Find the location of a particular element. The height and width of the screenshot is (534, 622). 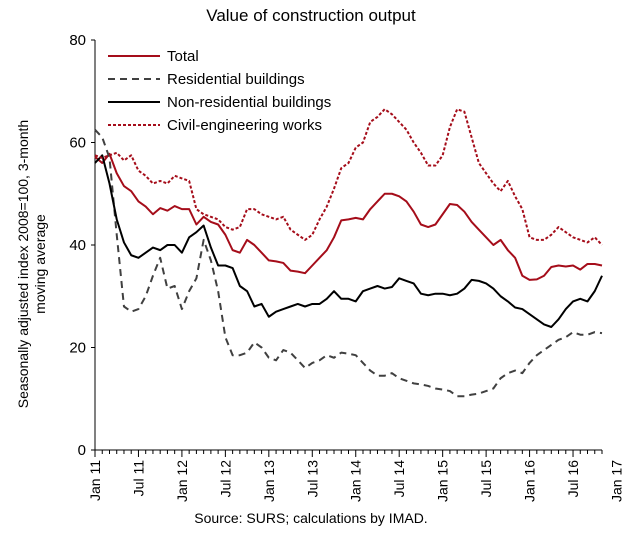

x-tick-label: Jul 16 is located at coordinates (573, 479).